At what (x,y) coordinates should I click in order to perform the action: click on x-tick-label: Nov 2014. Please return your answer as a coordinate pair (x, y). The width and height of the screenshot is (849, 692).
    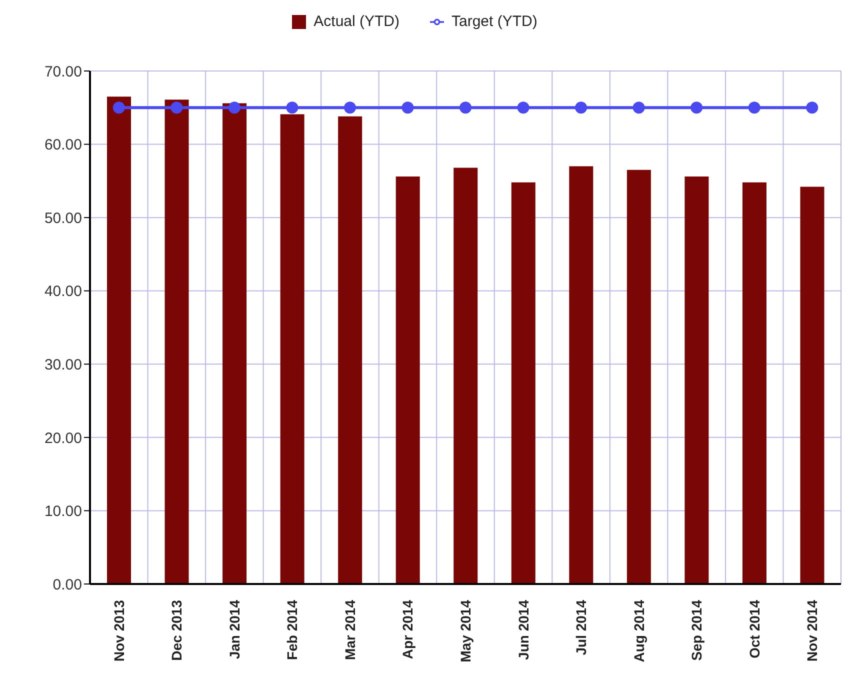
    Looking at the image, I should click on (812, 631).